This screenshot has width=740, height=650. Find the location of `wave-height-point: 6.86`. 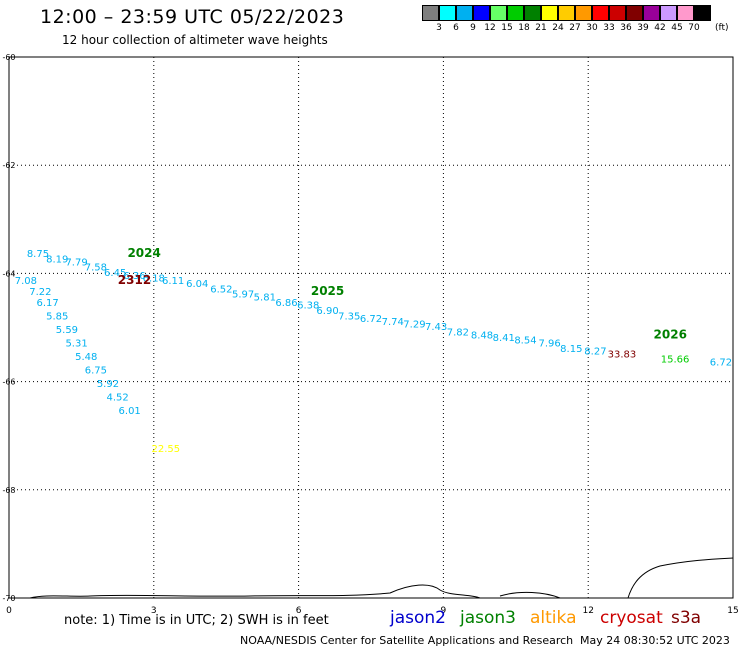

wave-height-point: 6.86 is located at coordinates (286, 303).